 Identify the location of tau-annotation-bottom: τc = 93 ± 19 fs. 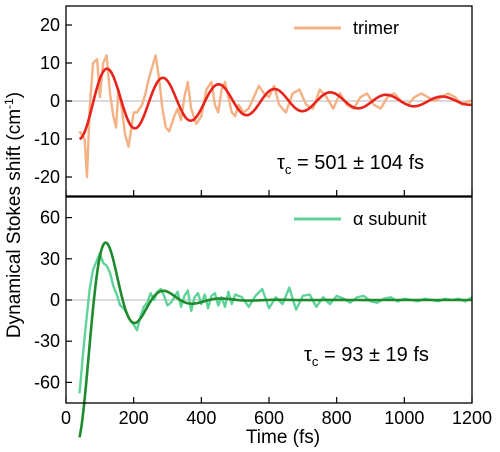
(366, 356).